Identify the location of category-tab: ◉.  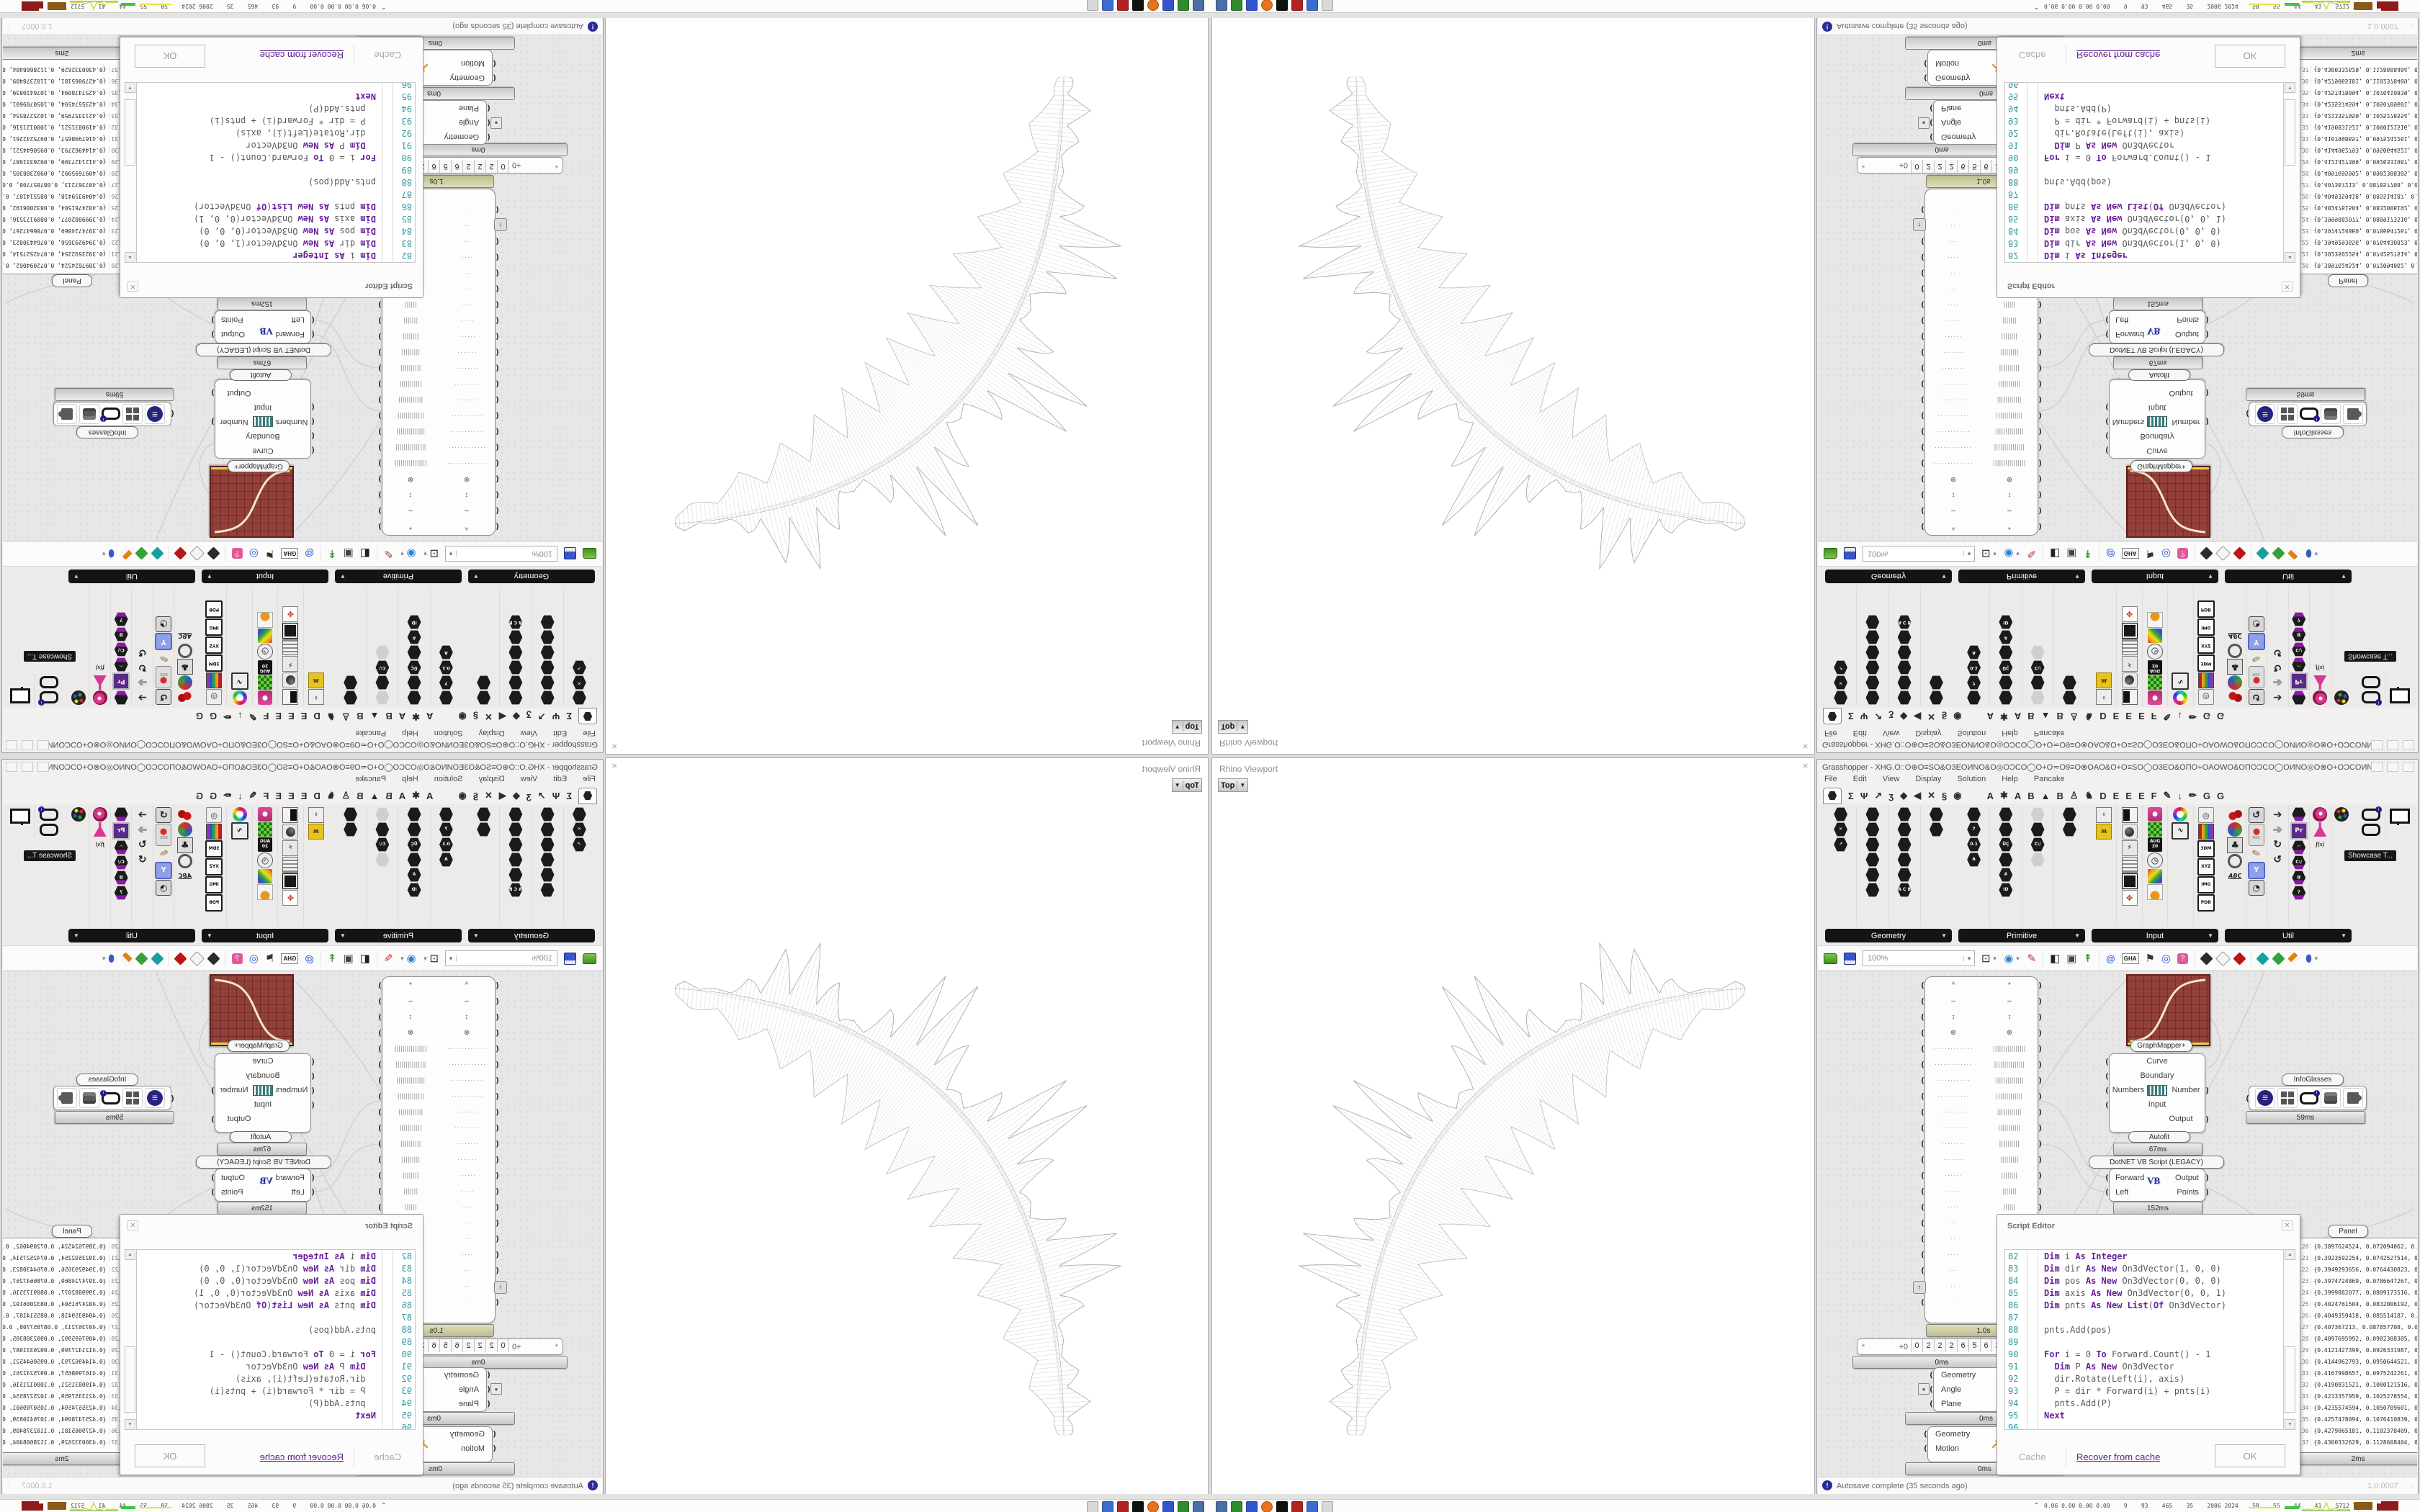
(1957, 795).